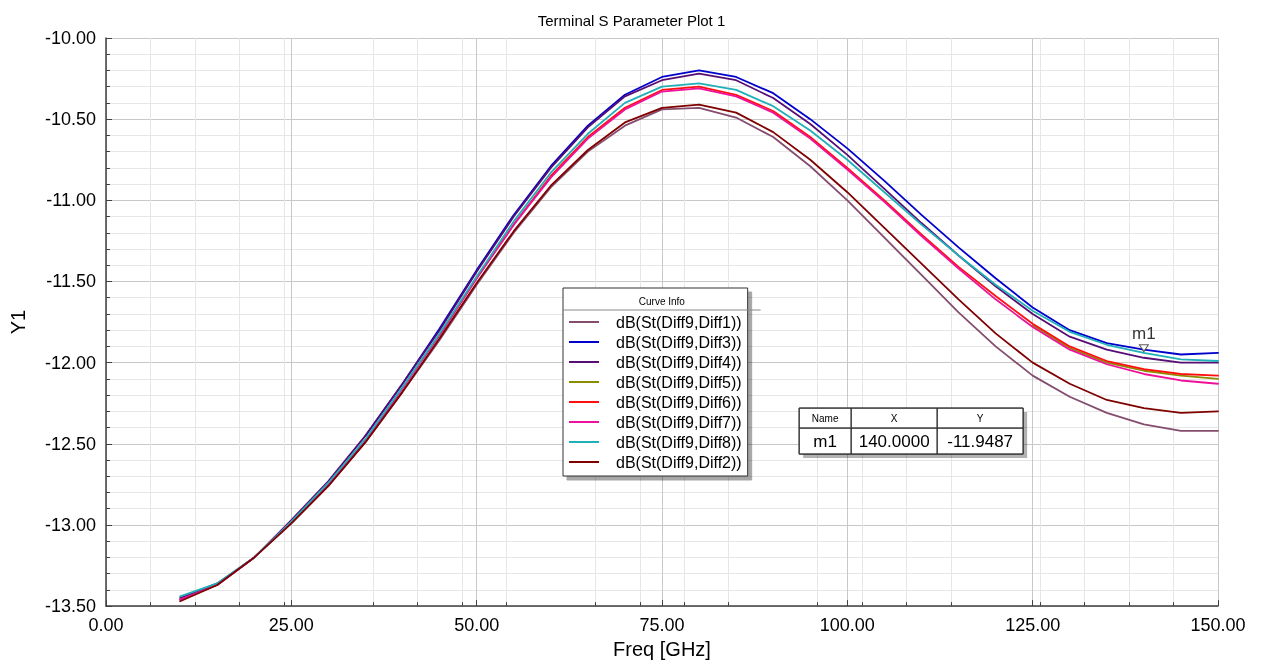 Image resolution: width=1263 pixels, height=664 pixels. Describe the element at coordinates (894, 441) in the screenshot. I see `annotation: 140.0000` at that location.